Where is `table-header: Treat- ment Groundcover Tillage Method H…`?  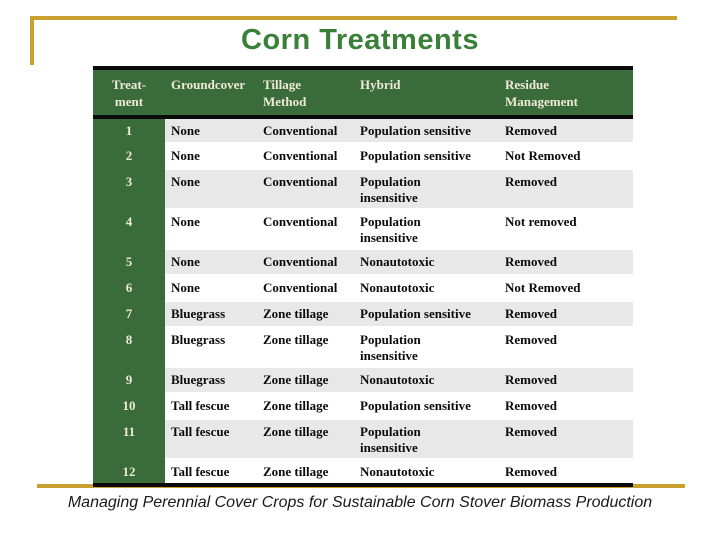 table-header: Treat- ment Groundcover Tillage Method H… is located at coordinates (363, 93).